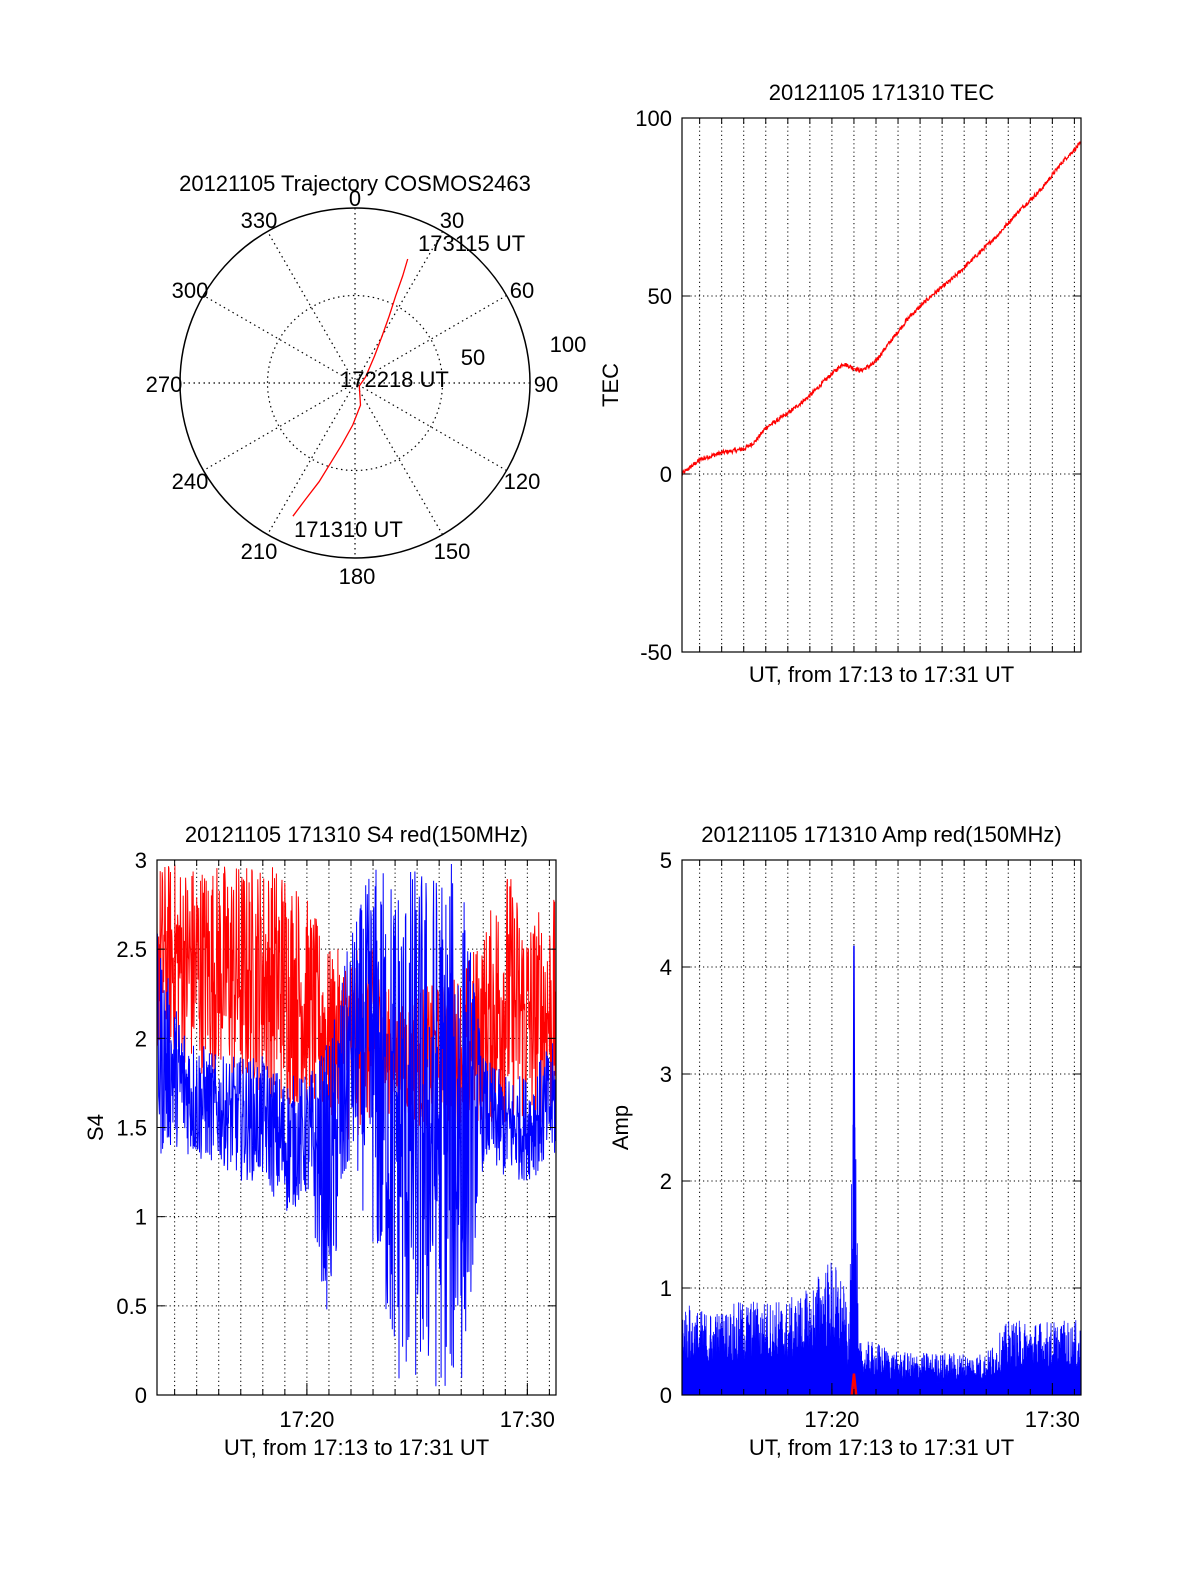 This screenshot has height=1575, width=1200. What do you see at coordinates (881, 834) in the screenshot?
I see `chart-title: 20121105 171310 Amp red(150MHz)` at bounding box center [881, 834].